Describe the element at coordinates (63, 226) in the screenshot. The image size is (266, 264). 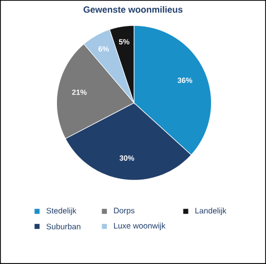
I see `legend-label: Suburban` at that location.